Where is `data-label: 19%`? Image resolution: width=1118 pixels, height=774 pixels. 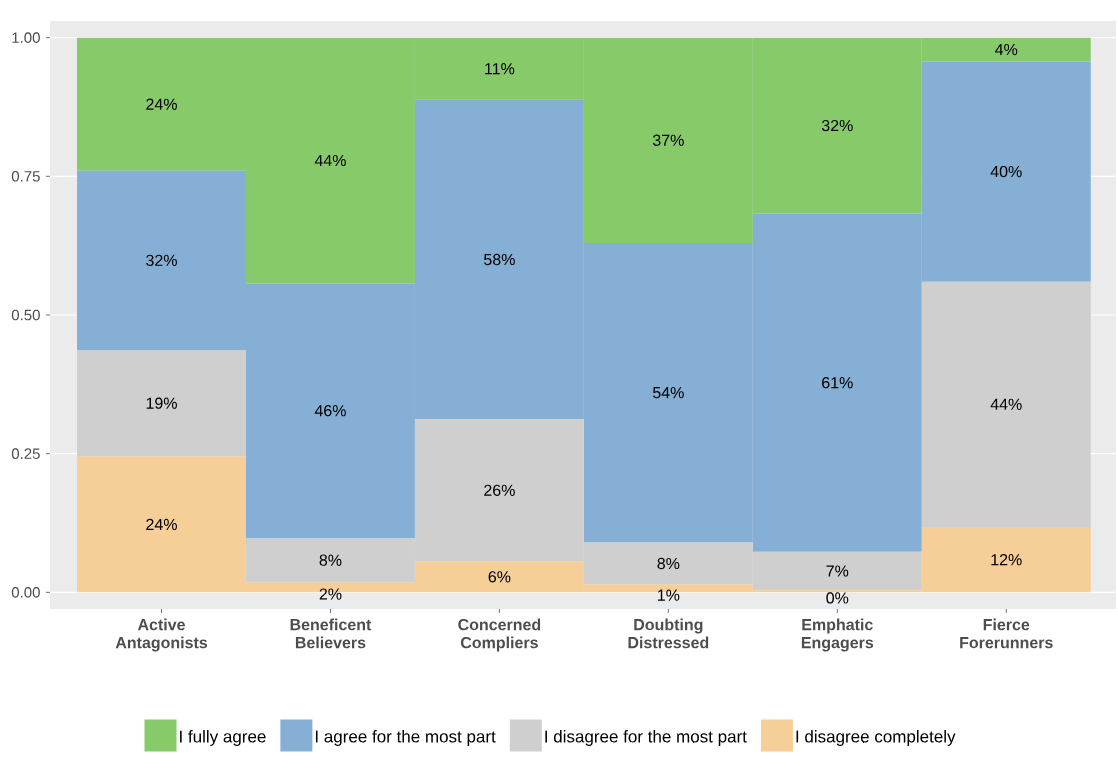
data-label: 19% is located at coordinates (161, 403).